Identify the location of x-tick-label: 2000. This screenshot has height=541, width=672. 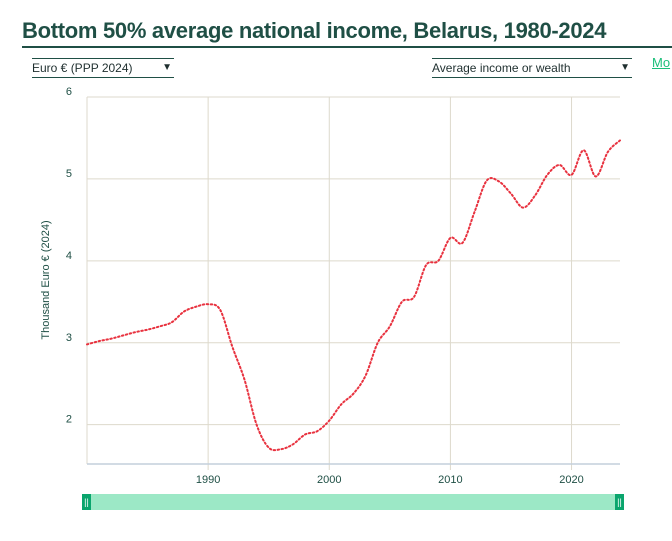
(329, 480).